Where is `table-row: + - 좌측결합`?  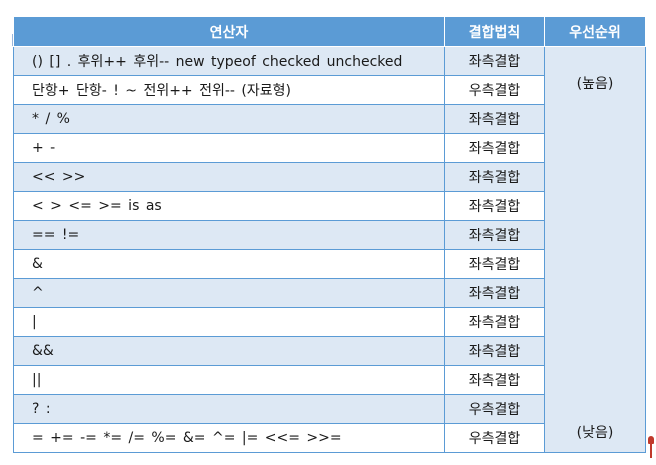
table-row: + - 좌측결합 is located at coordinates (329, 148).